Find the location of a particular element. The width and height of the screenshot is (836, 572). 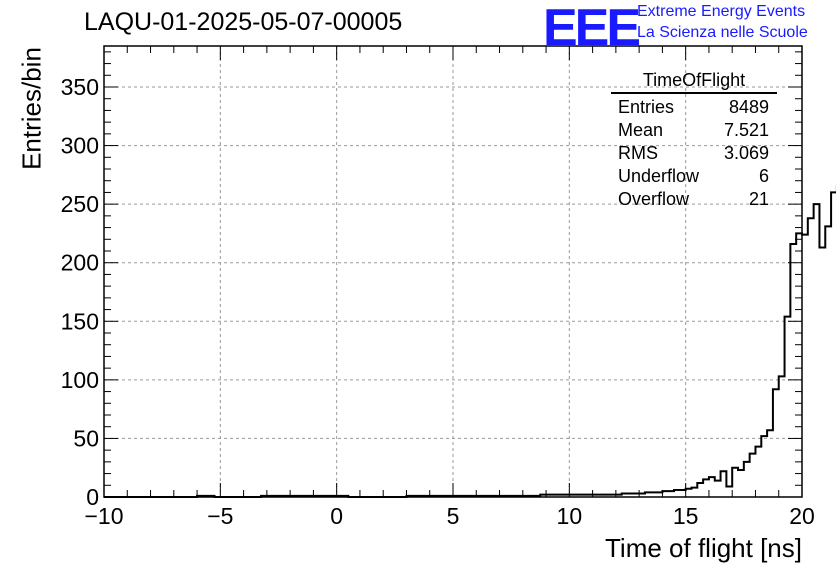

stats-row-underflow: Underflow 6 is located at coordinates (694, 176).